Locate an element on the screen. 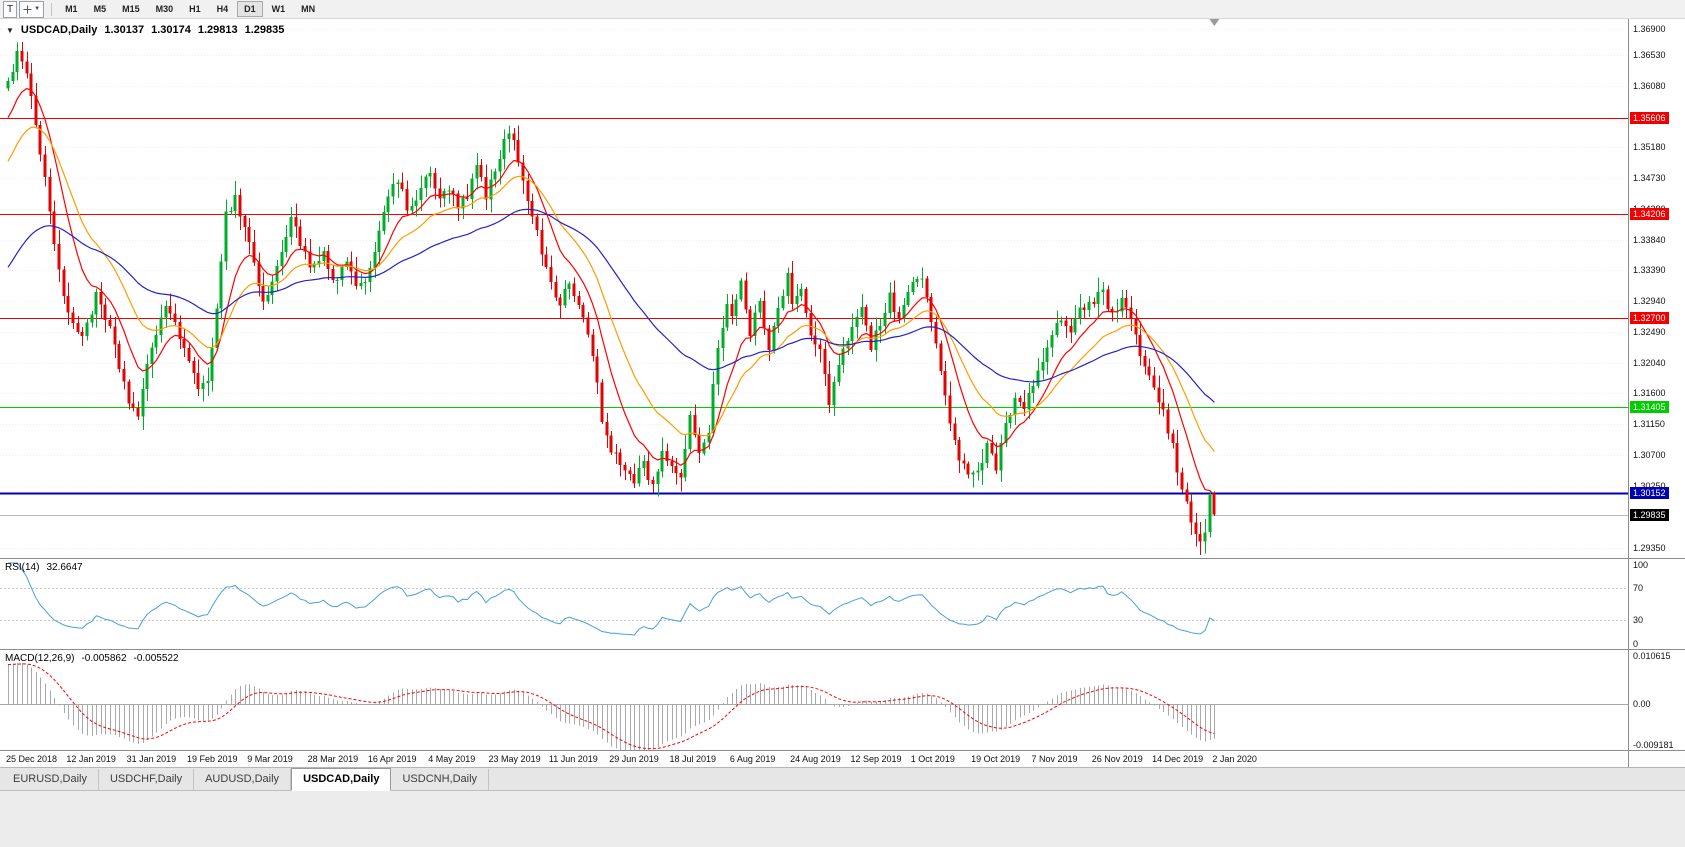 This screenshot has height=847, width=1685. axis-corner is located at coordinates (1656, 759).